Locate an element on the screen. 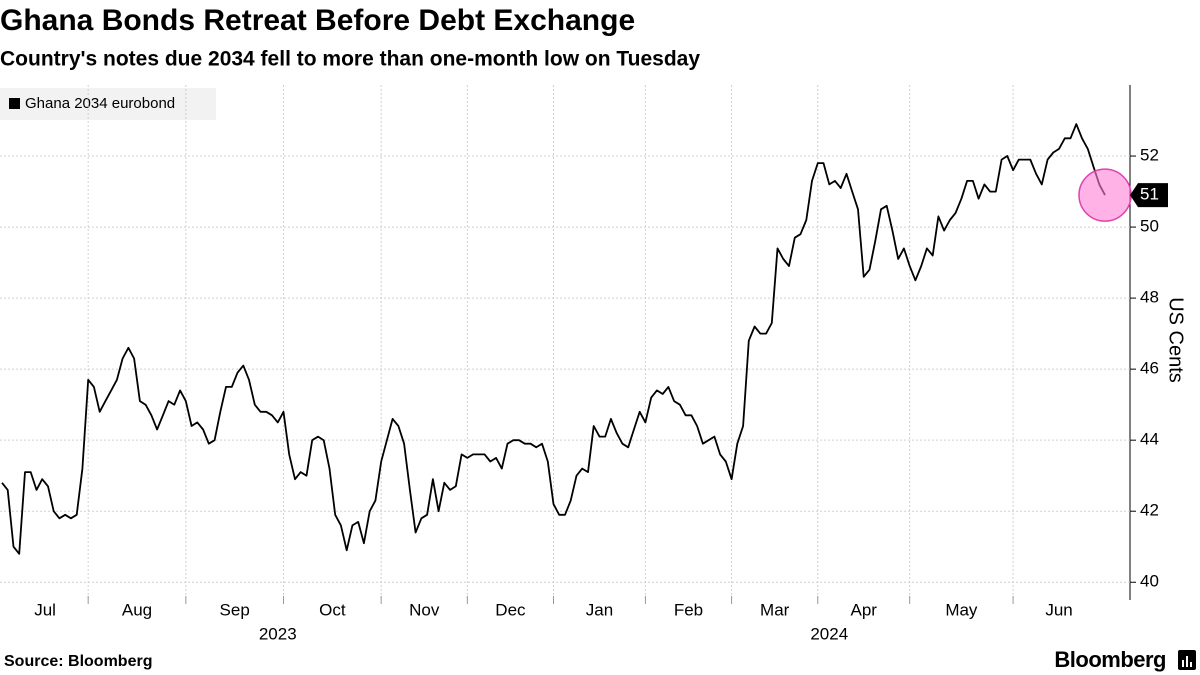 This screenshot has width=1200, height=675. x-tick-label: Oct is located at coordinates (332, 609).